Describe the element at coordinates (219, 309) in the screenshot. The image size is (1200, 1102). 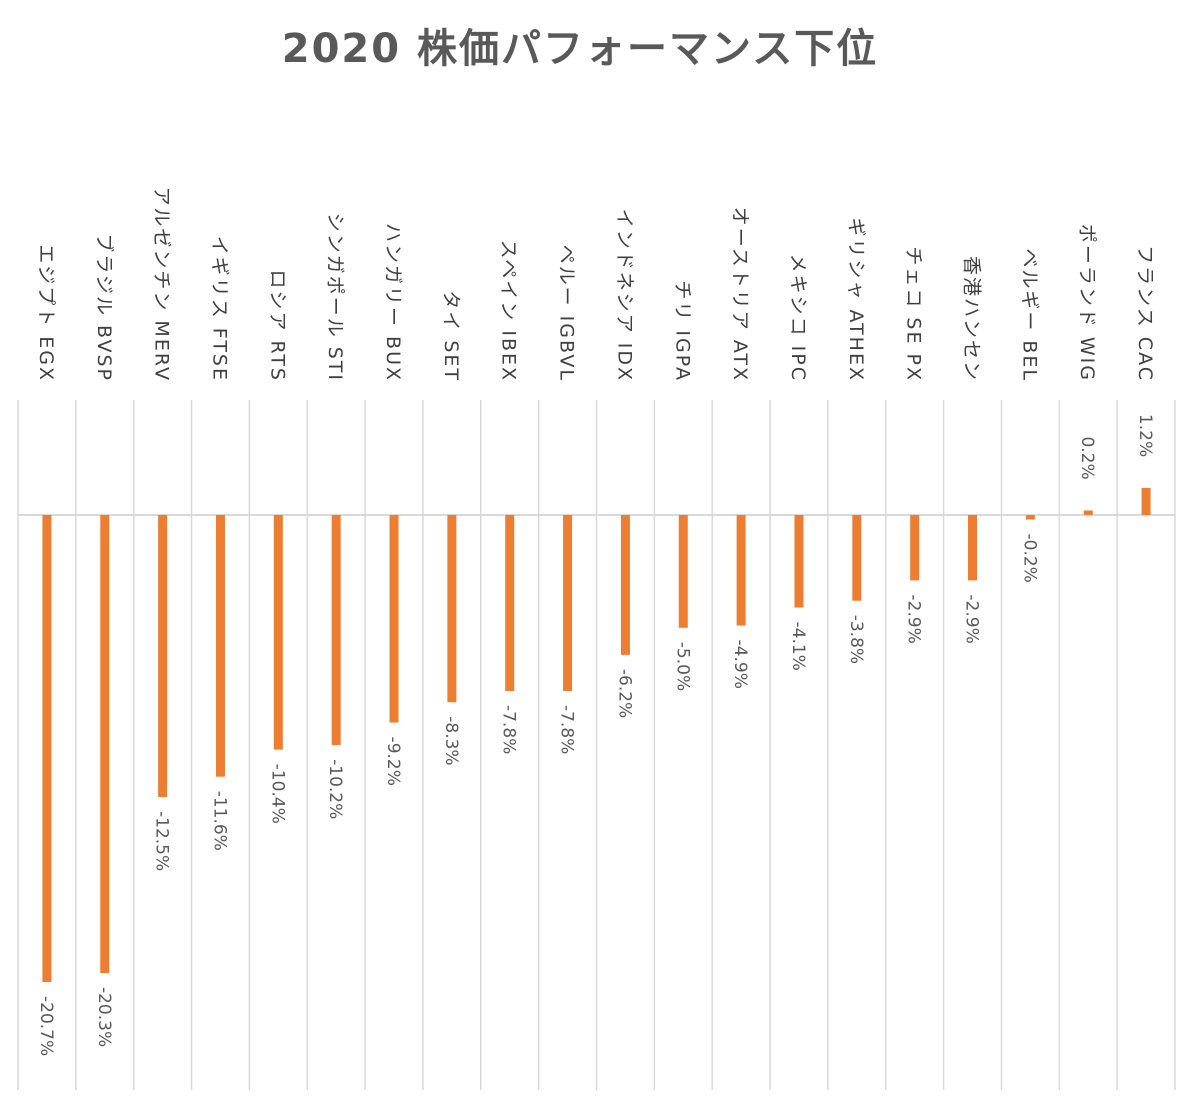
I see `category-label: イギリス FTSE` at that location.